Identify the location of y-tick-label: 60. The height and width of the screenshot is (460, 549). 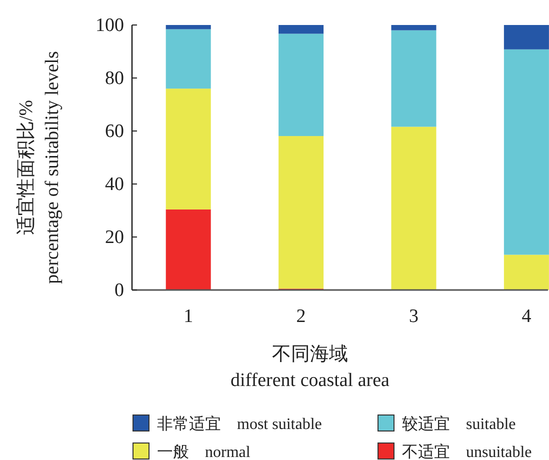
(114, 131).